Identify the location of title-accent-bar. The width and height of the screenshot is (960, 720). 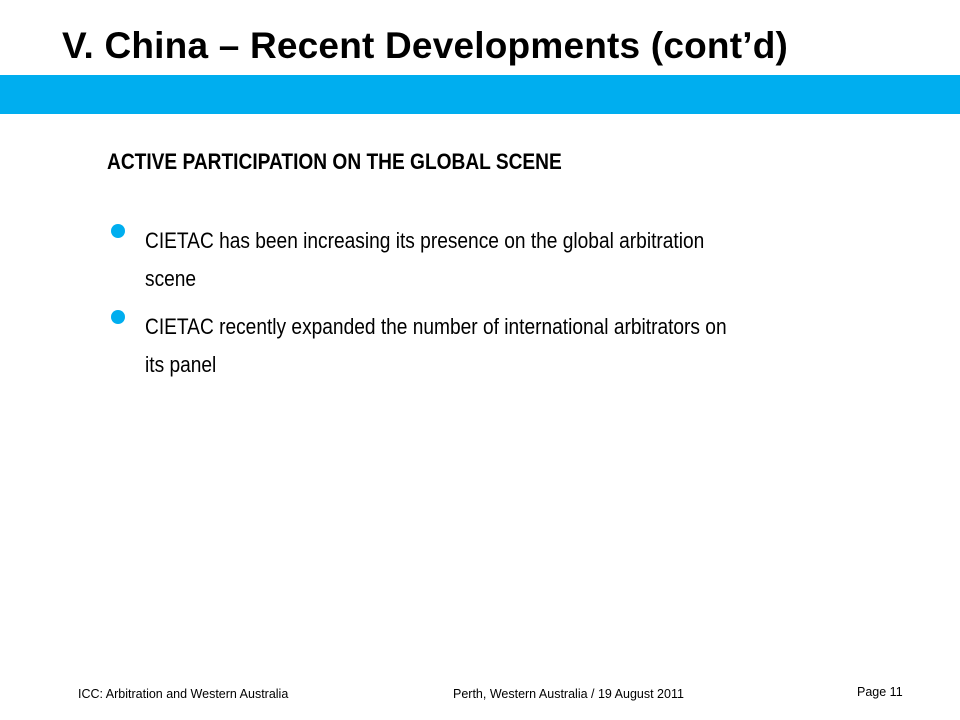
(480, 94).